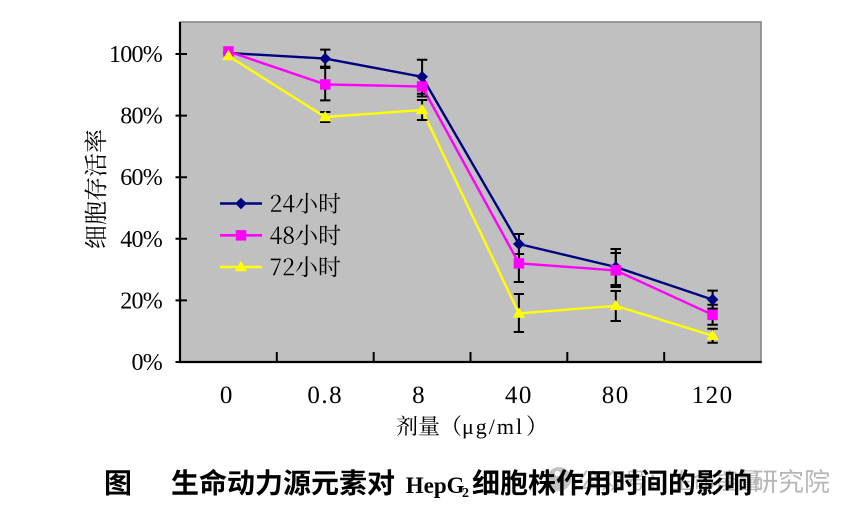 This screenshot has height=515, width=851. What do you see at coordinates (493, 426) in the screenshot?
I see `svg-text: μg/ml` at bounding box center [493, 426].